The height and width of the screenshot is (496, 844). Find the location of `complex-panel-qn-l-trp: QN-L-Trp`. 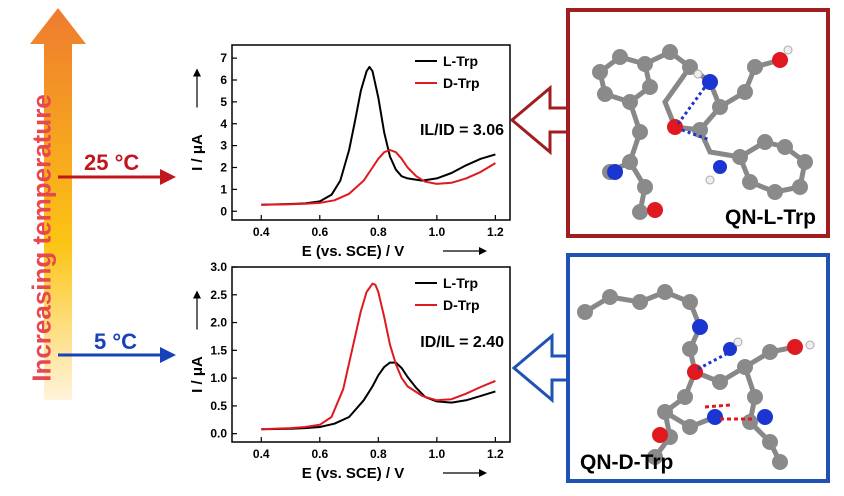

complex-panel-qn-l-trp: QN-L-Trp is located at coordinates (698, 123).